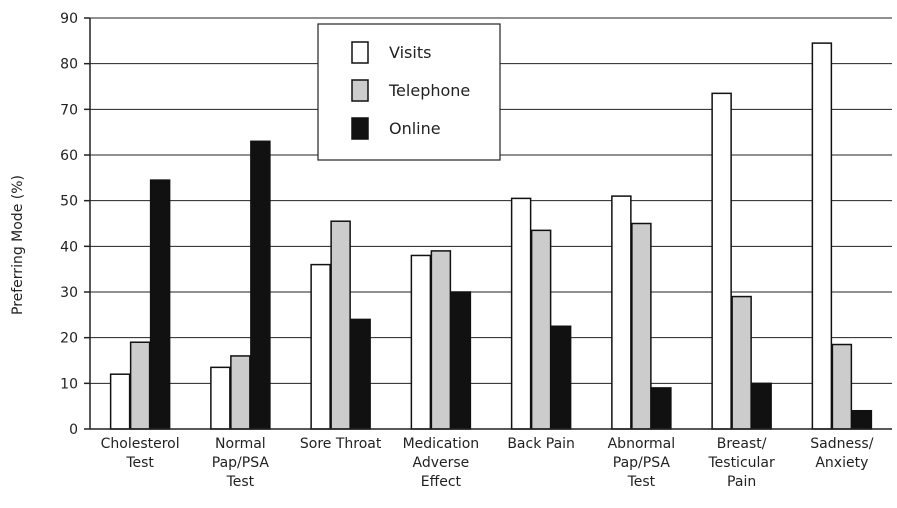 This screenshot has width=897, height=508. I want to click on category-label: Cholesterol, so click(140, 444).